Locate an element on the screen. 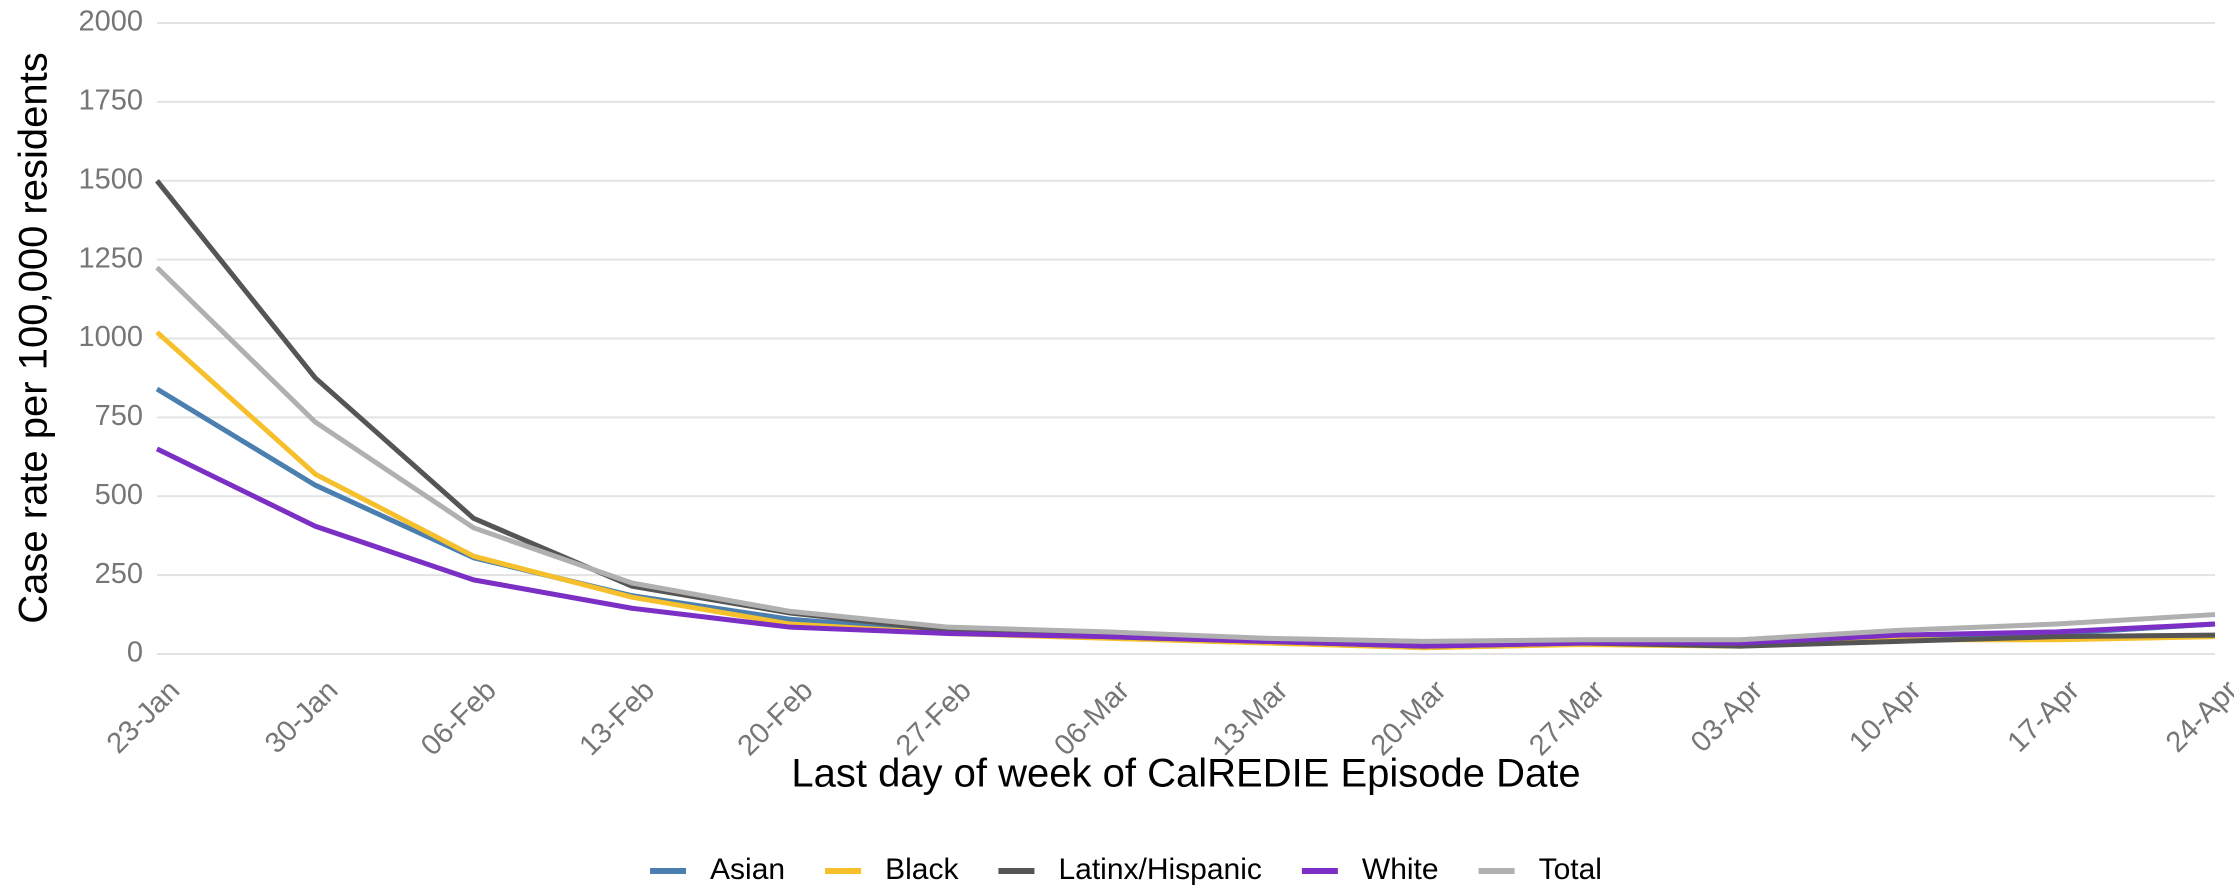 The width and height of the screenshot is (2234, 885). y-tick-label: 2000 is located at coordinates (110, 22).